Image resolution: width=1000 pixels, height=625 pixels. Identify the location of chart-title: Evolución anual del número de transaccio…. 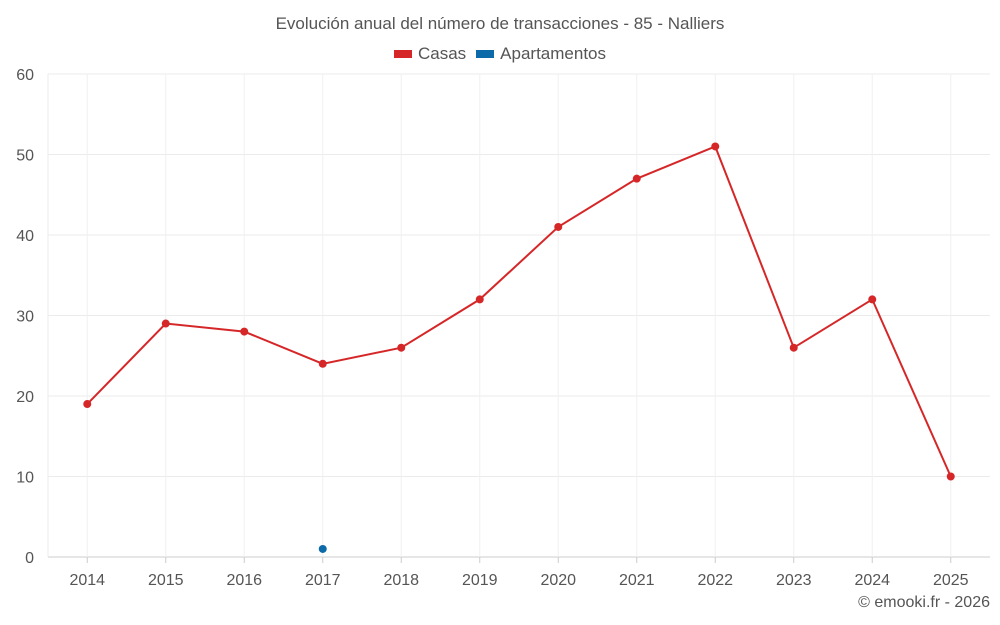
(500, 23).